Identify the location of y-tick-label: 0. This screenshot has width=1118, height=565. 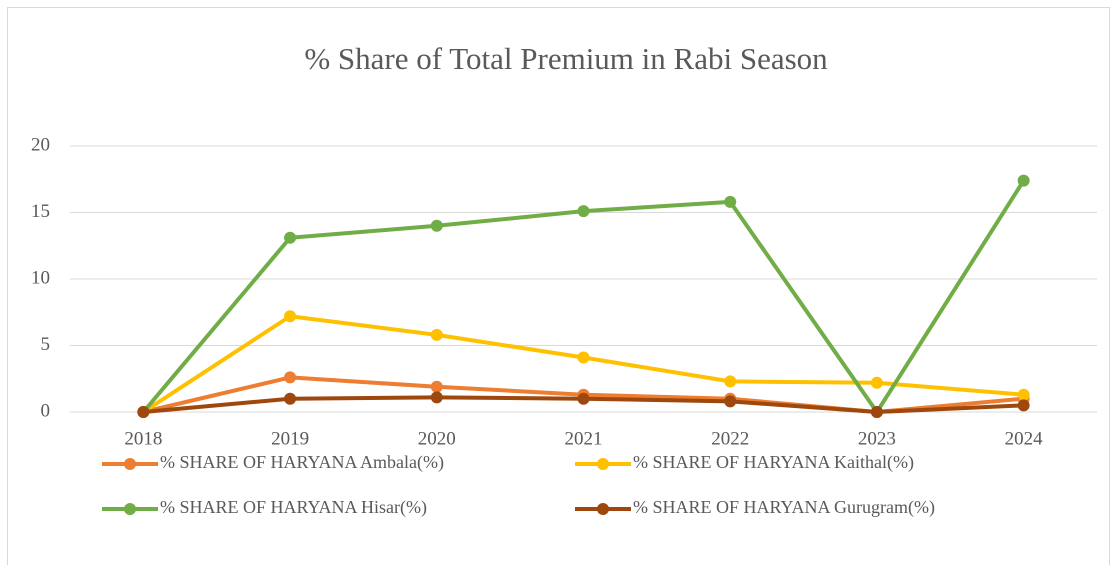
(46, 410).